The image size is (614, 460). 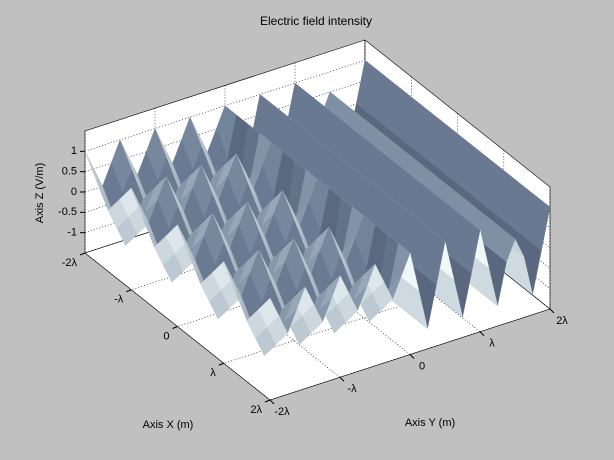 I want to click on y-tick-label: 0, so click(x=422, y=366).